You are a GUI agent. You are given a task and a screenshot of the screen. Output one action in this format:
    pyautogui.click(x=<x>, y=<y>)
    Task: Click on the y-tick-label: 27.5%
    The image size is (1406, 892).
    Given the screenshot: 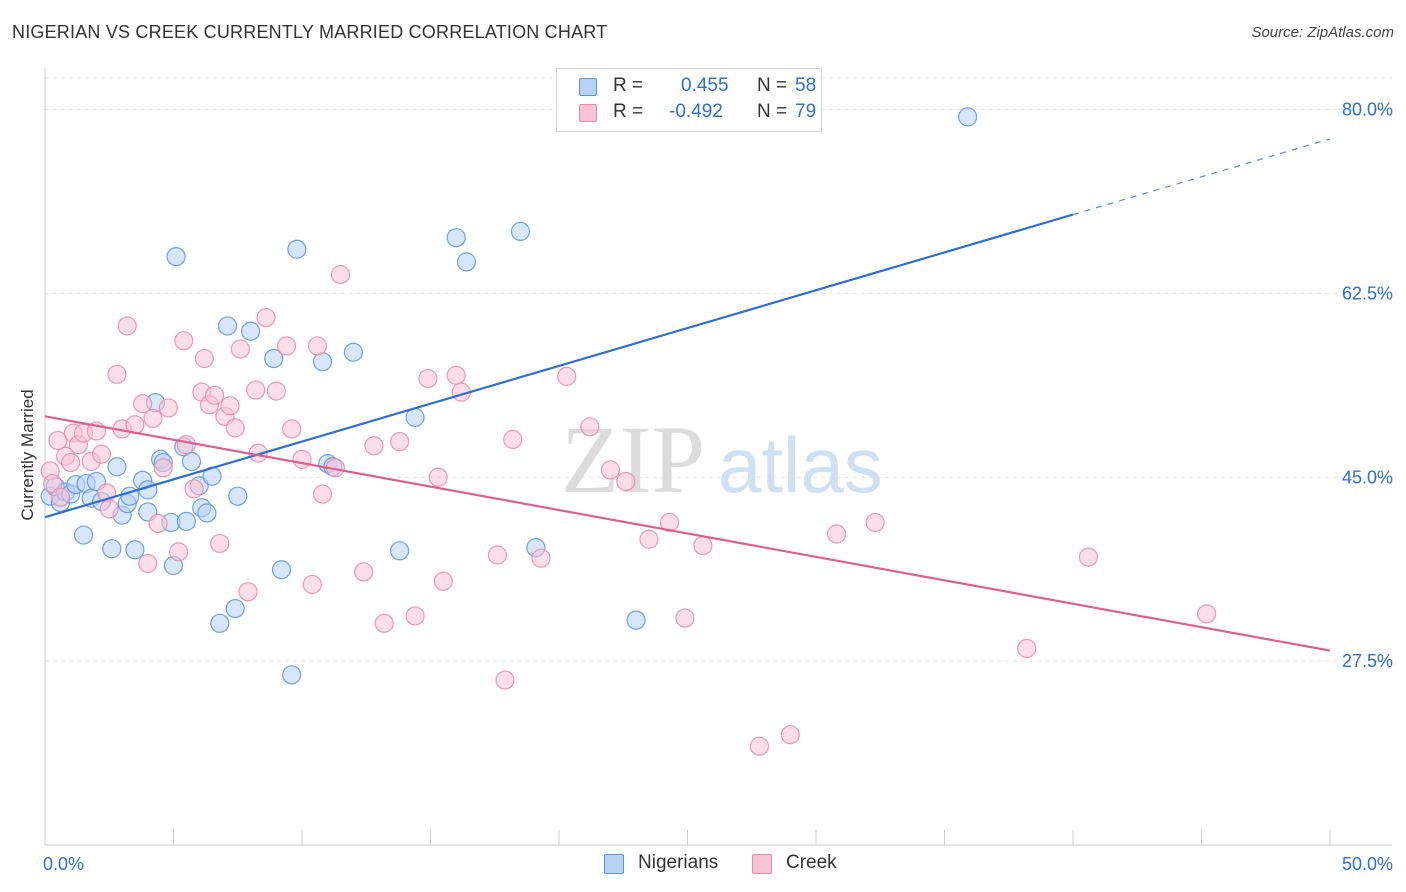 What is the action you would take?
    pyautogui.click(x=1367, y=661)
    